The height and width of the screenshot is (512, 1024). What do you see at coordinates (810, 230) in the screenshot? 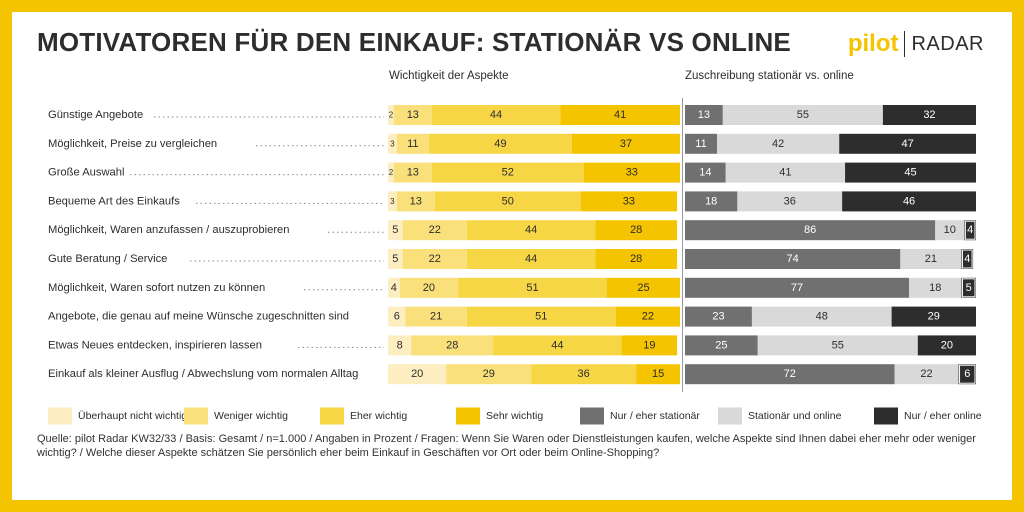
I see `attribution-value-label: 86` at bounding box center [810, 230].